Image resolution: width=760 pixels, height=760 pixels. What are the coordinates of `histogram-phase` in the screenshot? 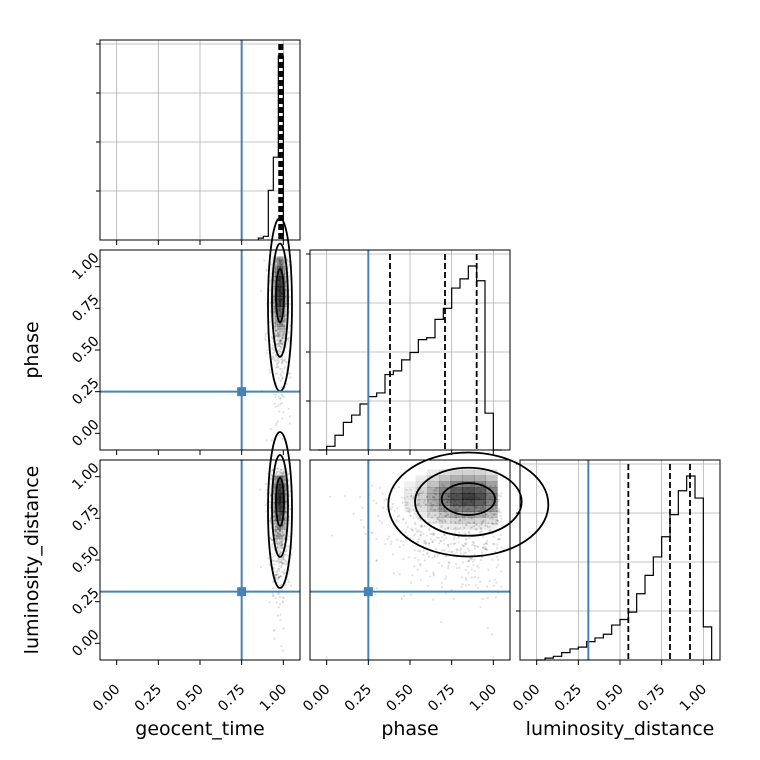 It's located at (410, 350).